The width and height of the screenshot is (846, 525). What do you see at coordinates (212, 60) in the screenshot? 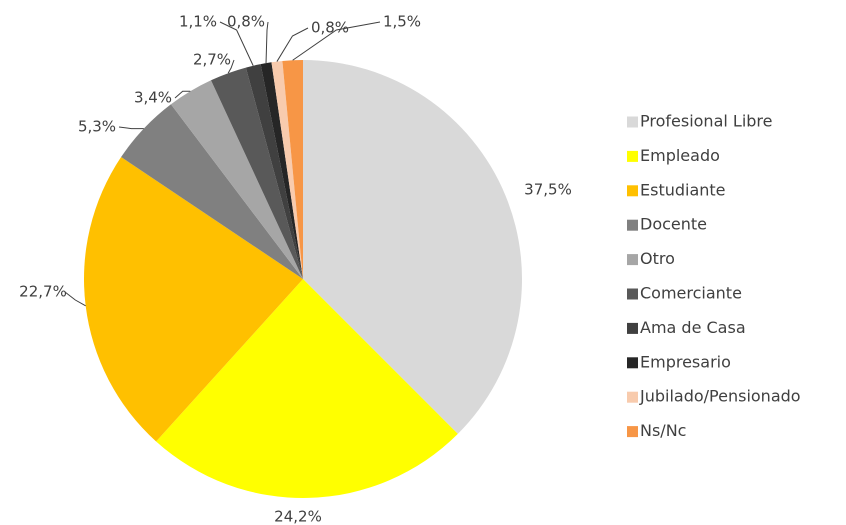
I see `data-label: 2,7%` at bounding box center [212, 60].